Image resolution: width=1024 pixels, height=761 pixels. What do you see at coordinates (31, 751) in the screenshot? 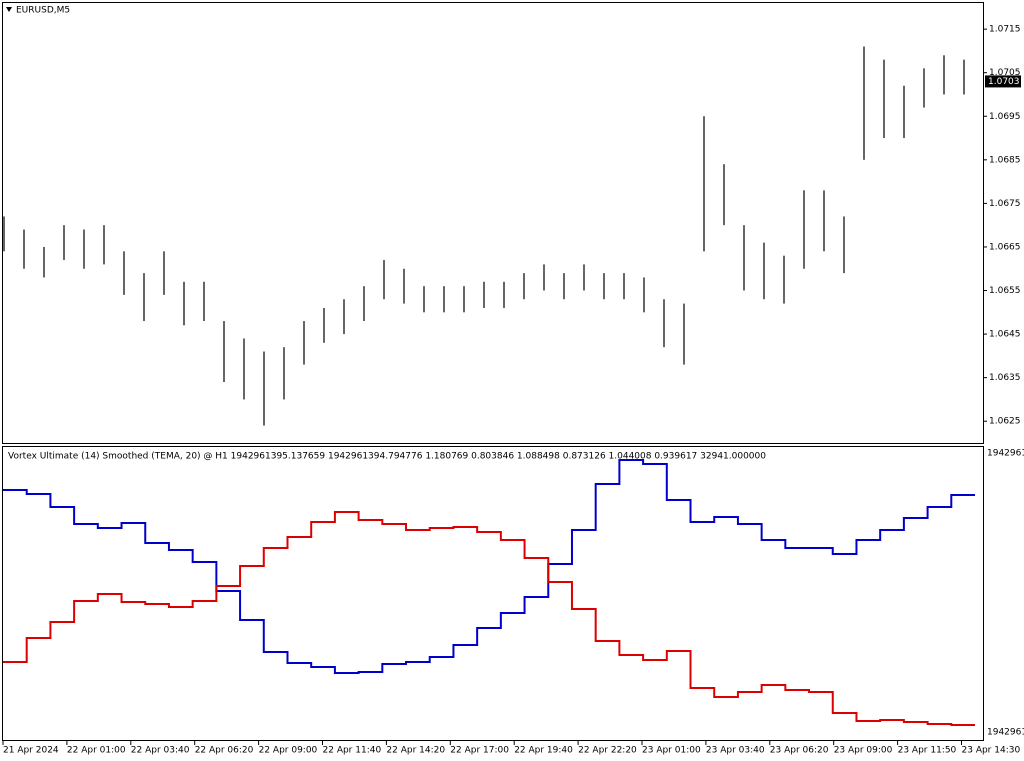
I see `x-tick-label: 21 Apr 2024` at bounding box center [31, 751].